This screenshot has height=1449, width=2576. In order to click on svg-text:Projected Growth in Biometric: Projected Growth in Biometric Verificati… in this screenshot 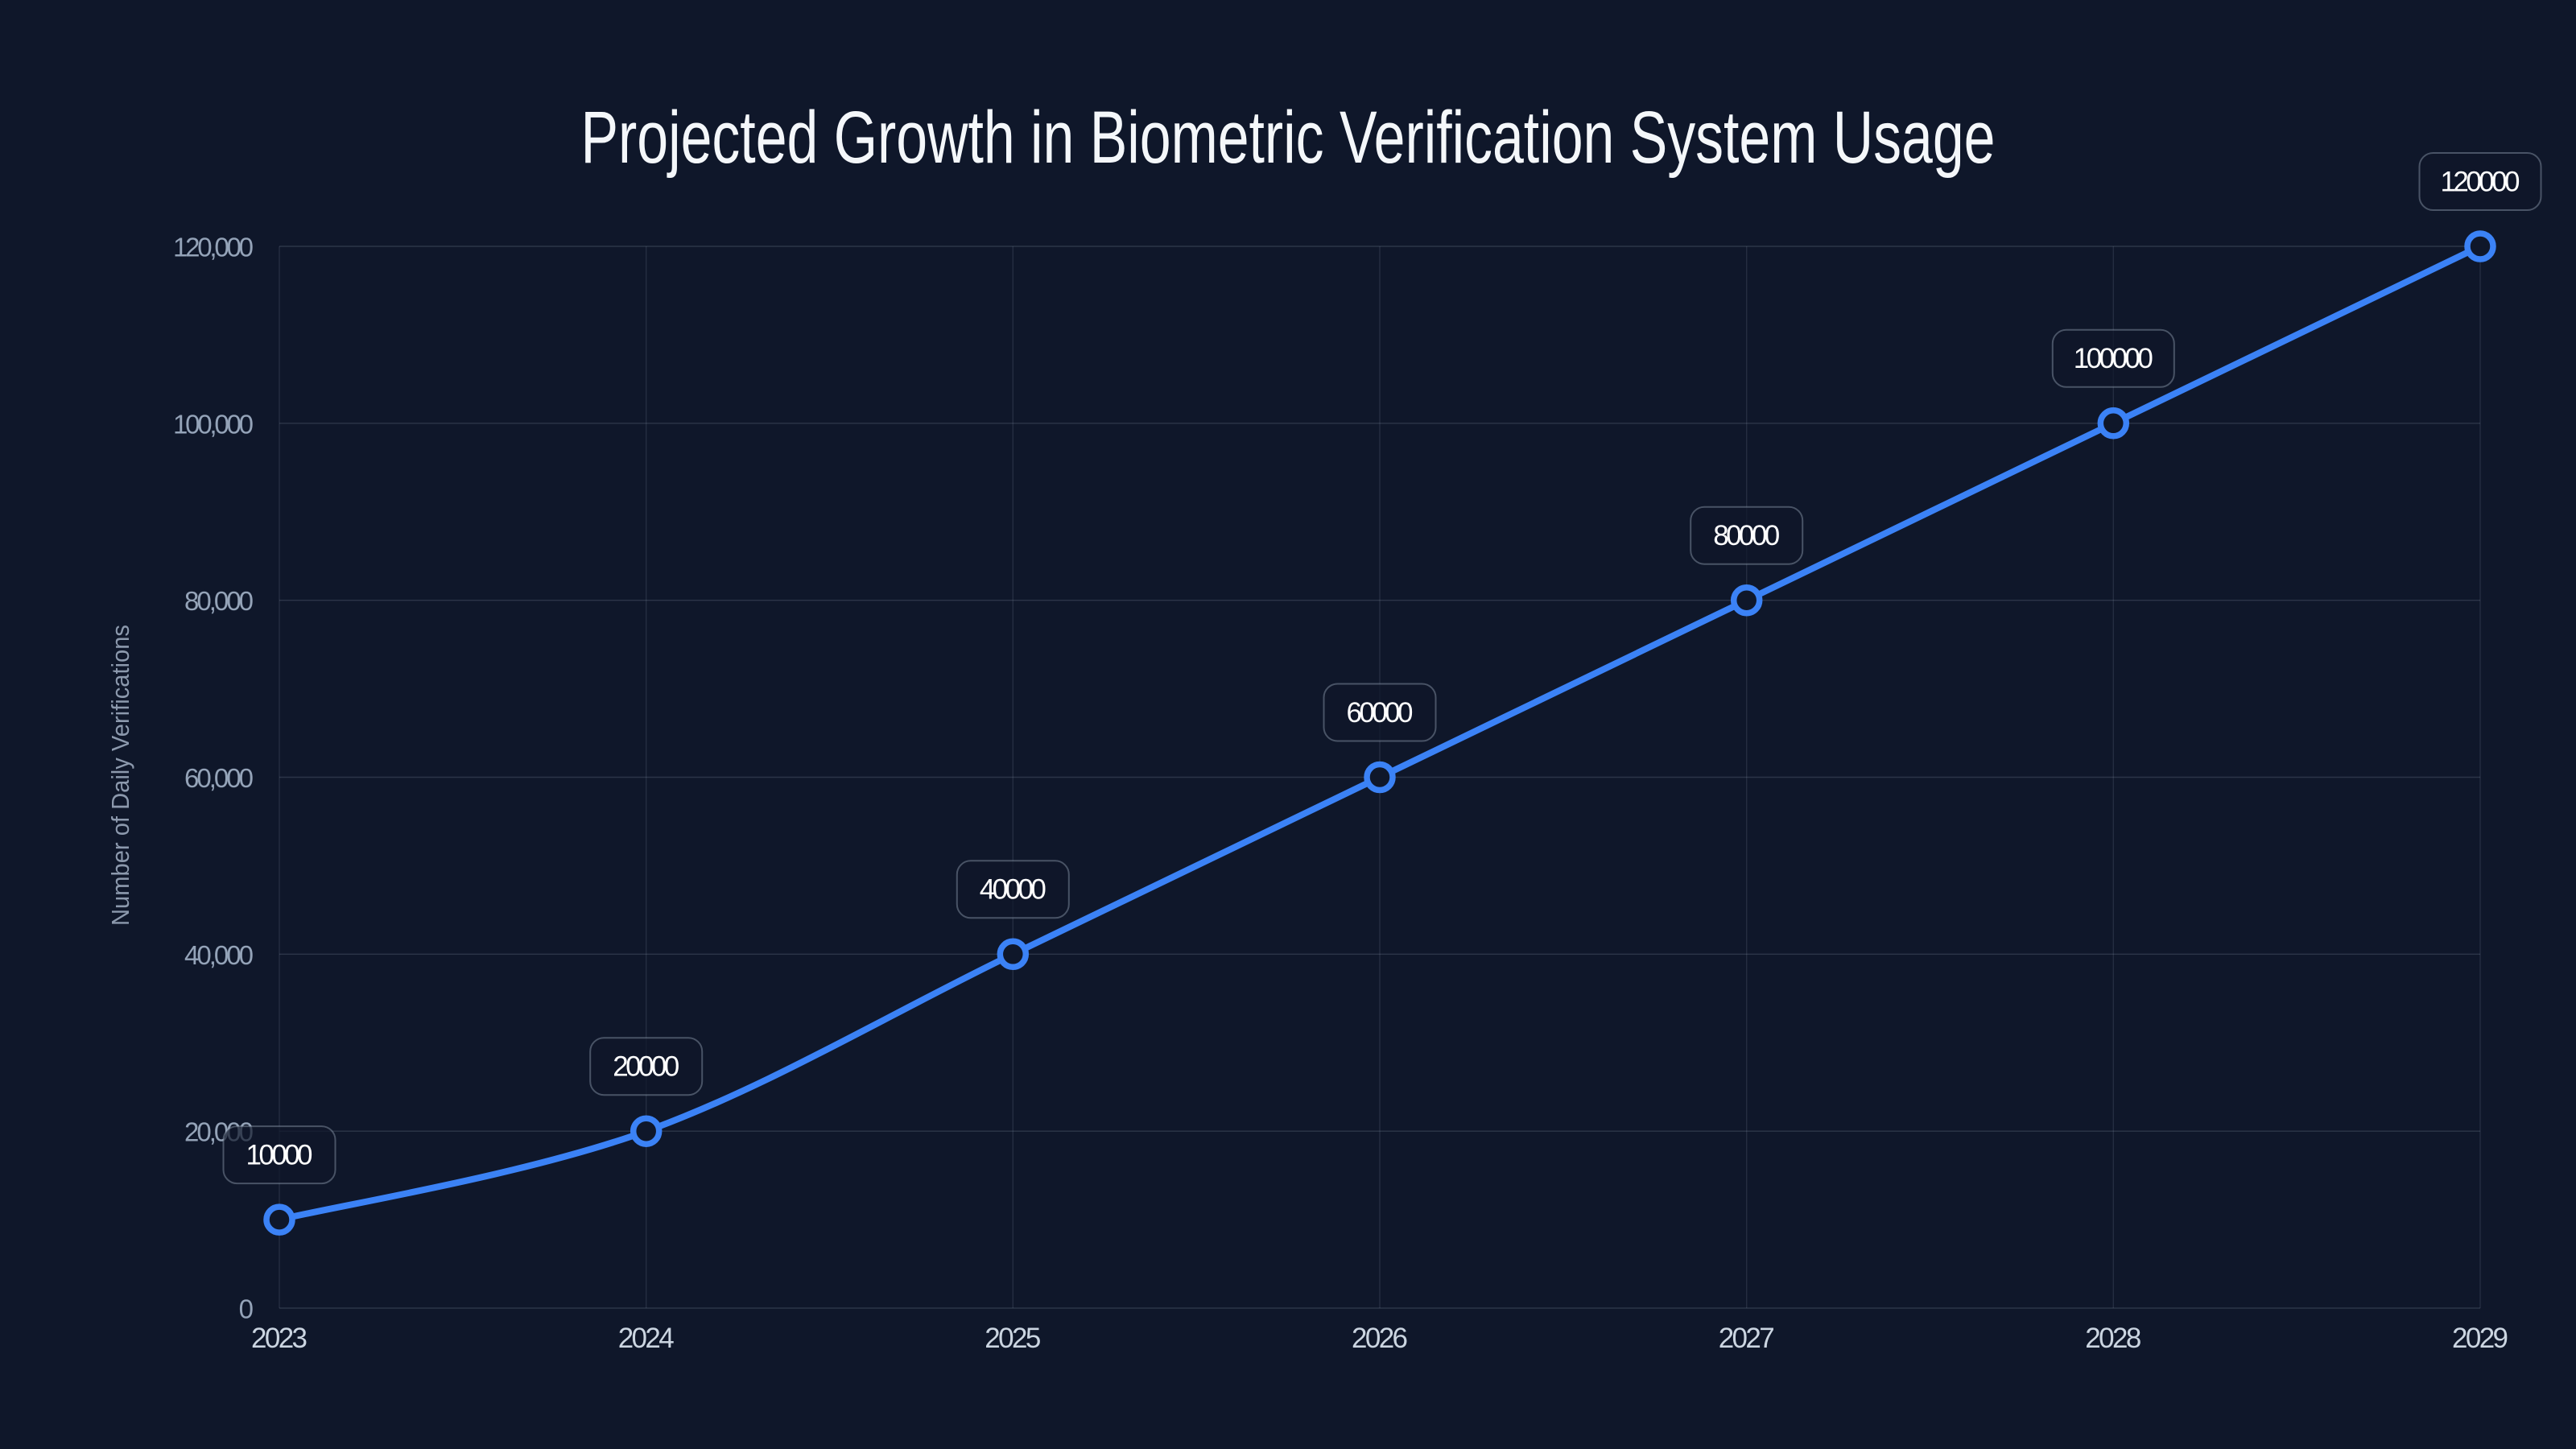, I will do `click(1288, 138)`.